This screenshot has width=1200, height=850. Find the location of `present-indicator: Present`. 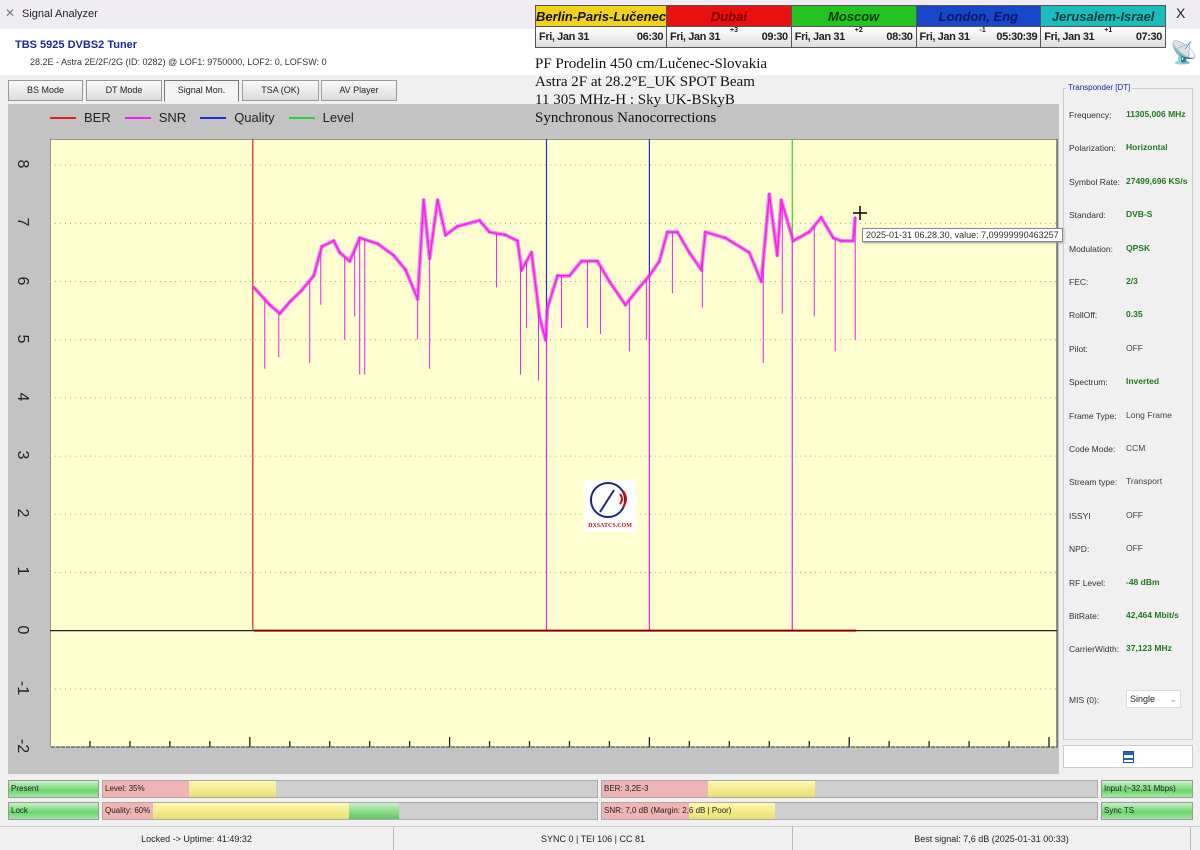

present-indicator: Present is located at coordinates (53, 789).